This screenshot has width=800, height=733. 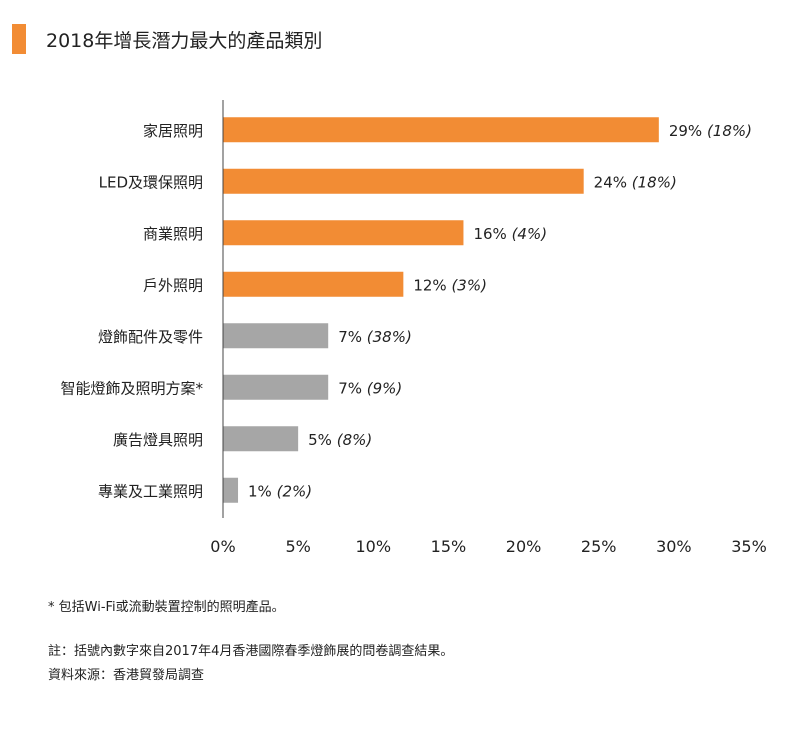 I want to click on data-label-secondary-0: (18%), so click(x=729, y=131).